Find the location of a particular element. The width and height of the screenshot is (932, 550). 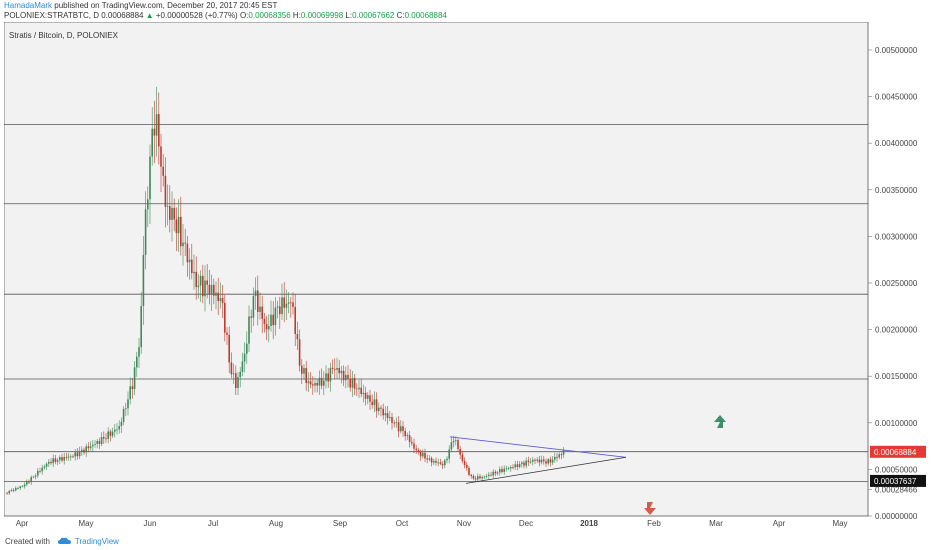

author-link: HamadaMark is located at coordinates (28, 5).